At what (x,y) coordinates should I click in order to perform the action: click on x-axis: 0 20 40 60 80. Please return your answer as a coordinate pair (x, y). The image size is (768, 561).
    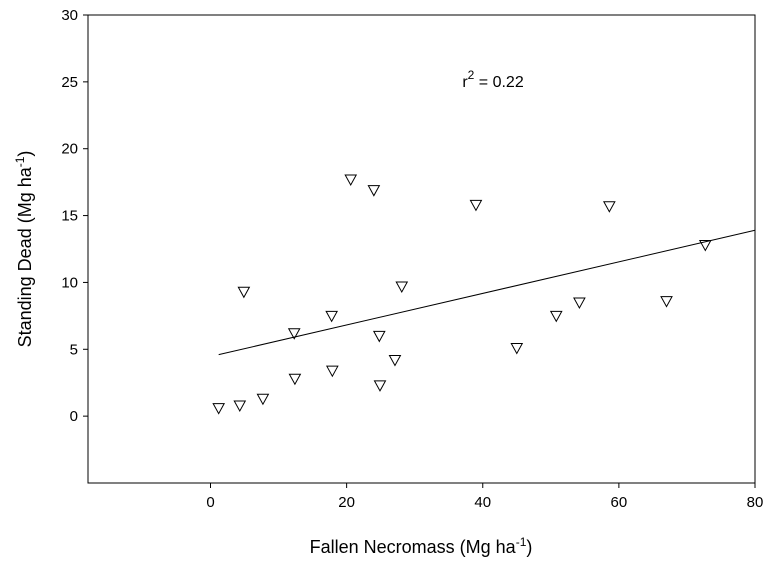
    Looking at the image, I should click on (484, 497).